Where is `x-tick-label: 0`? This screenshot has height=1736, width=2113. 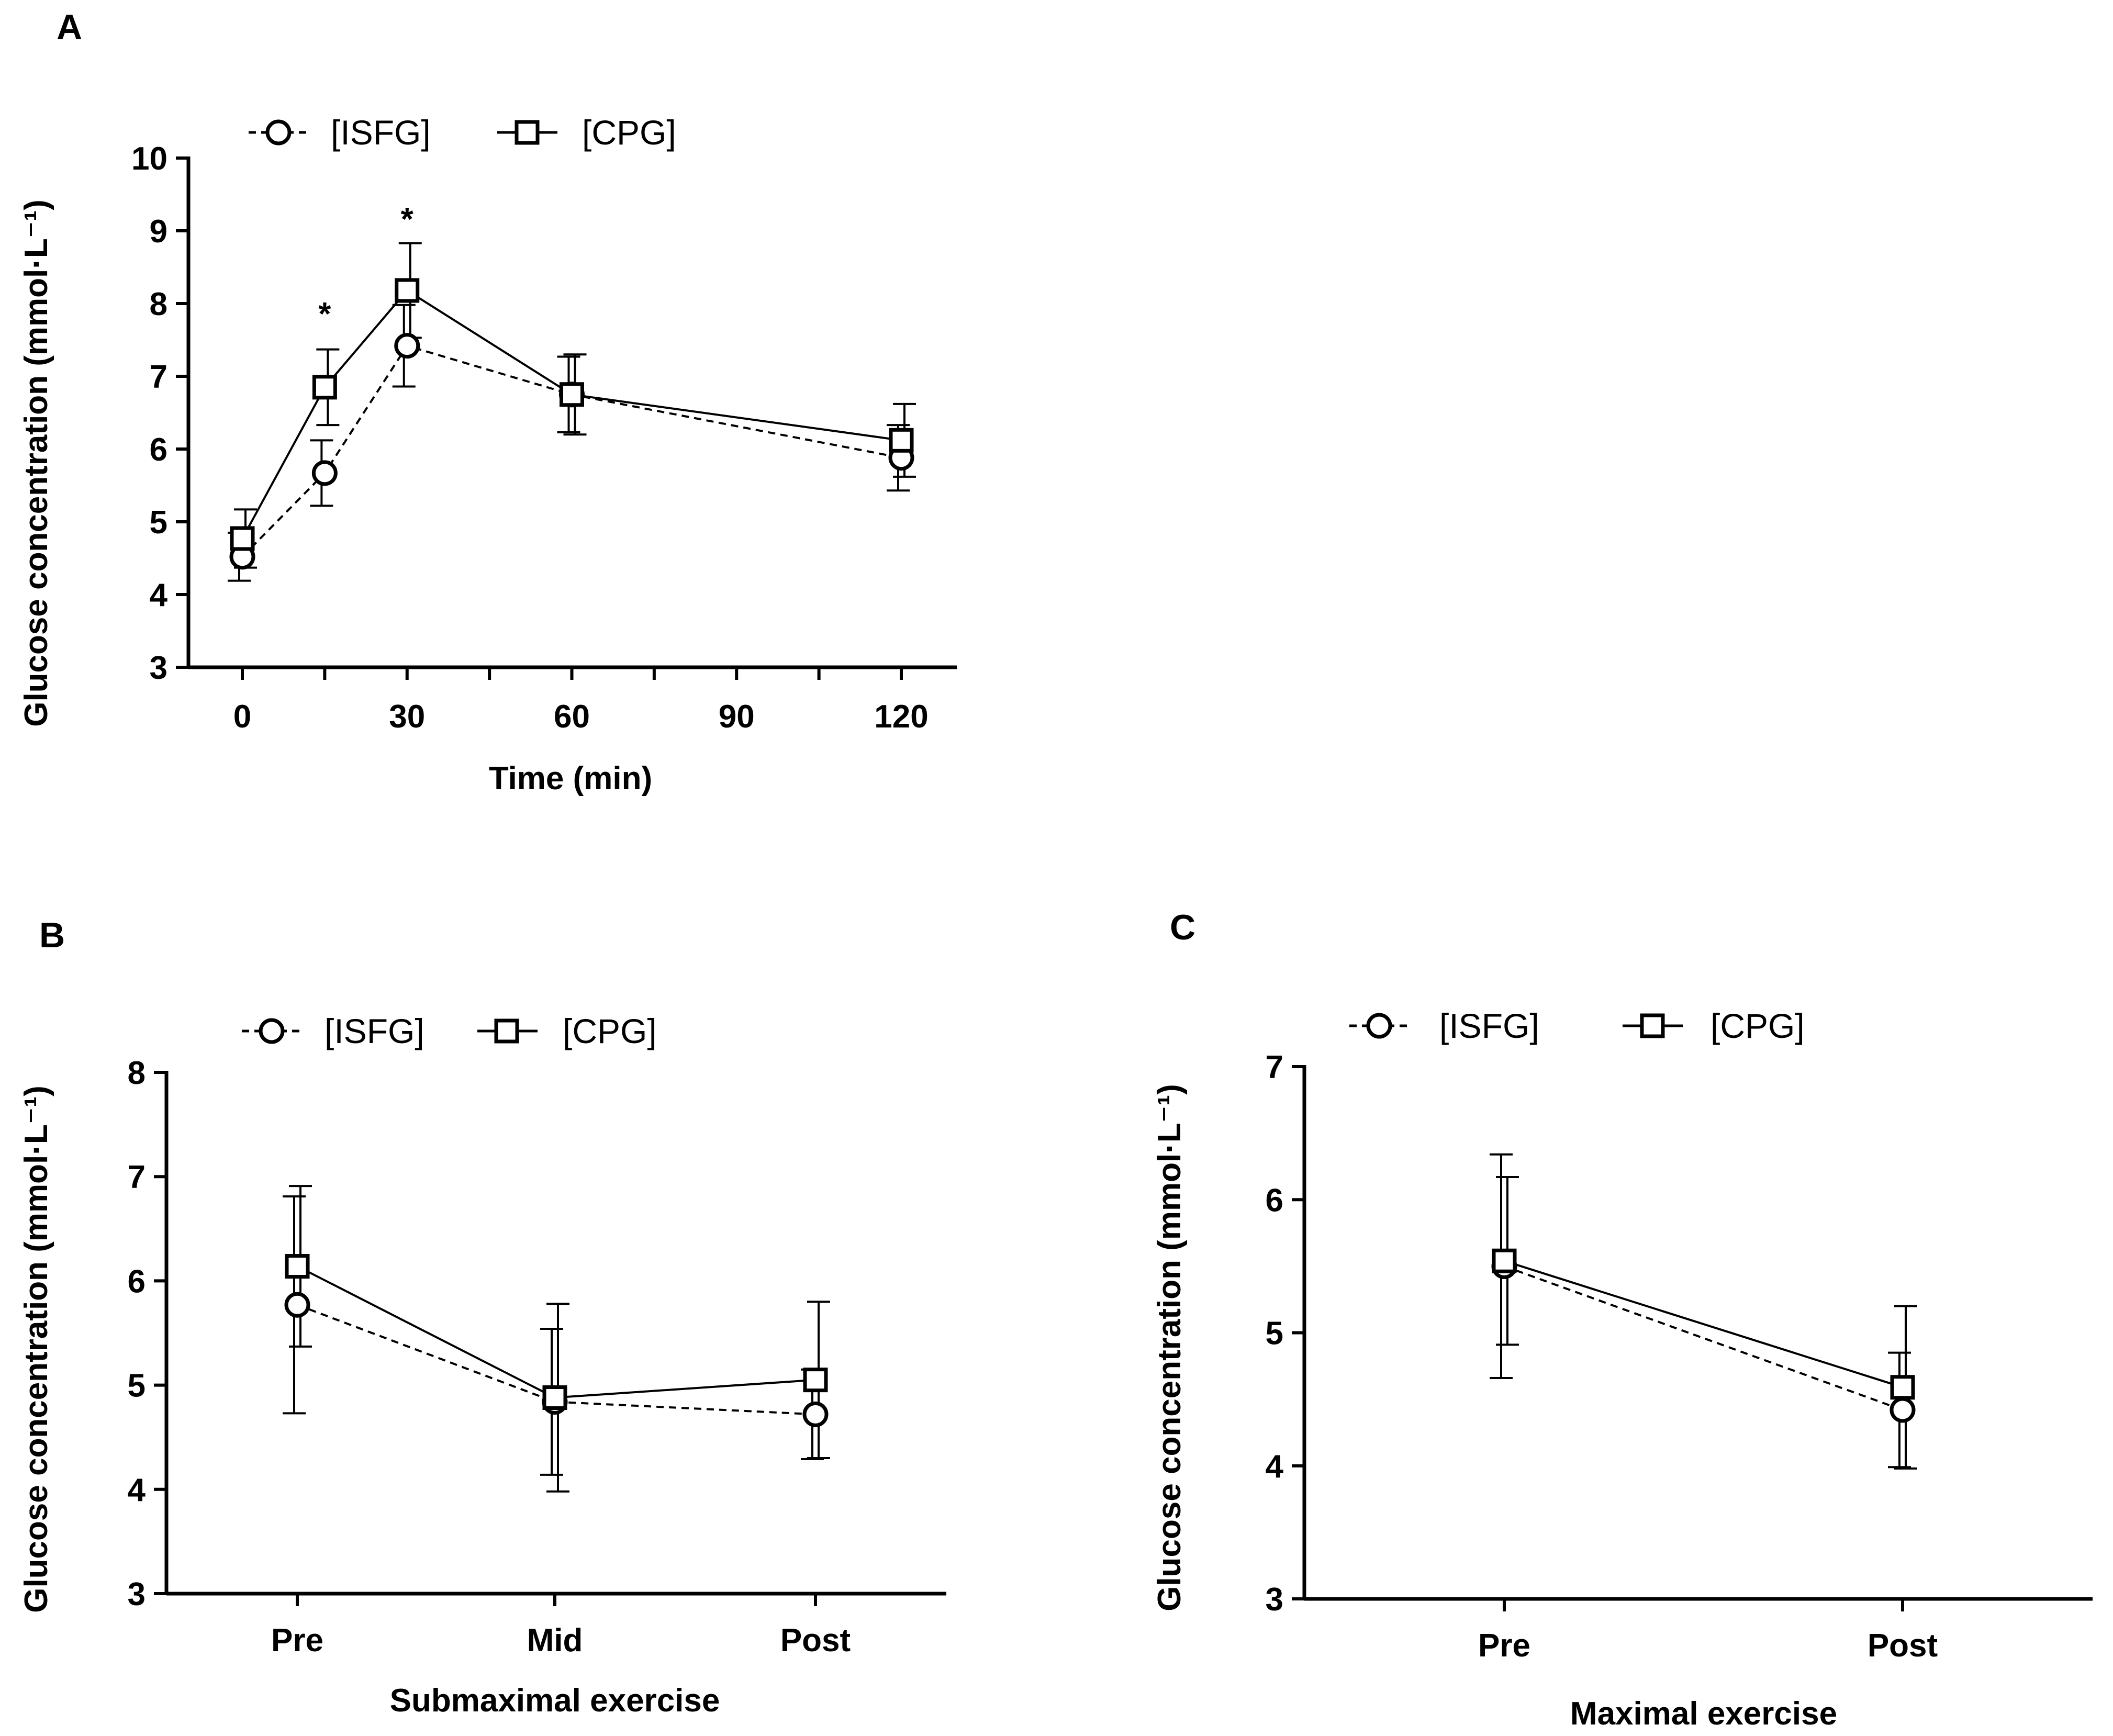
x-tick-label: 0 is located at coordinates (242, 717).